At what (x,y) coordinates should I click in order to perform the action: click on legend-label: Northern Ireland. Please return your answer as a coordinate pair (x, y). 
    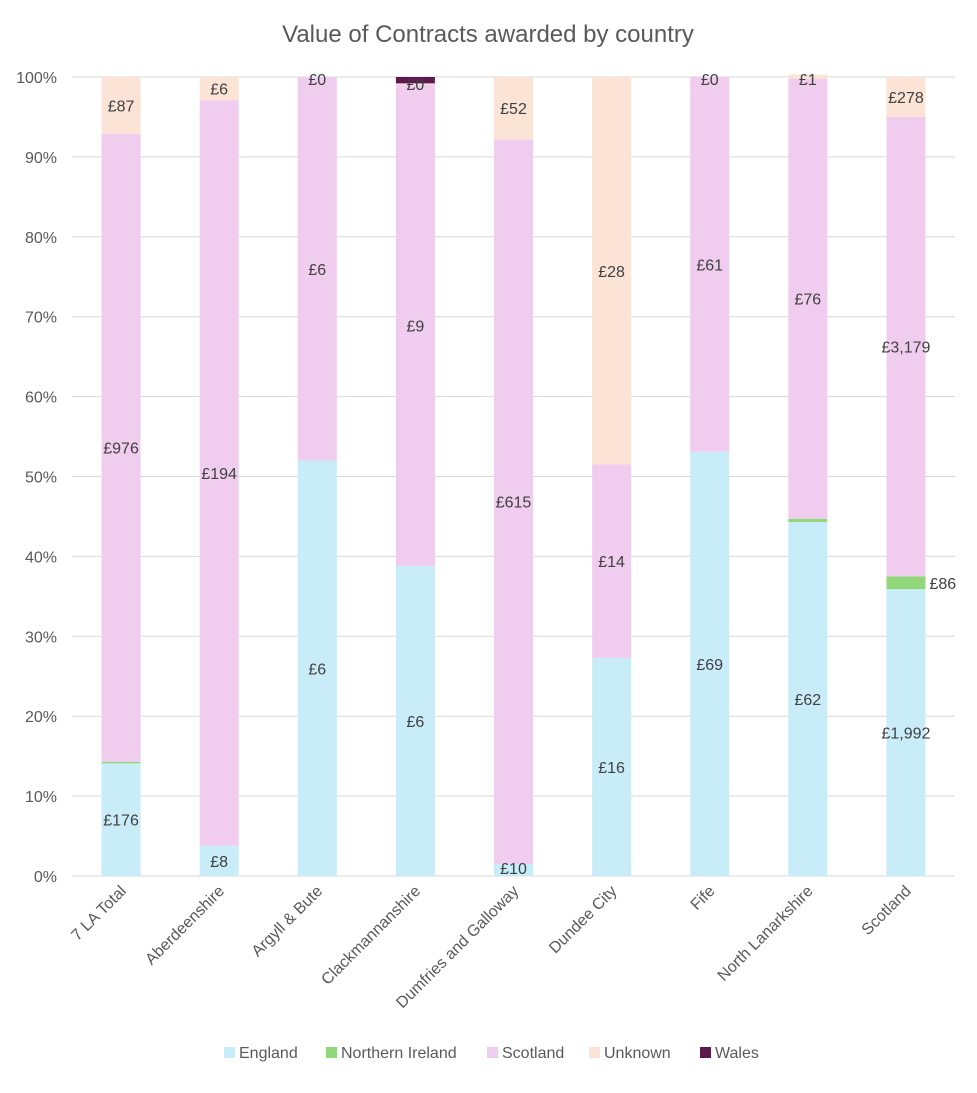
    Looking at the image, I should click on (399, 1053).